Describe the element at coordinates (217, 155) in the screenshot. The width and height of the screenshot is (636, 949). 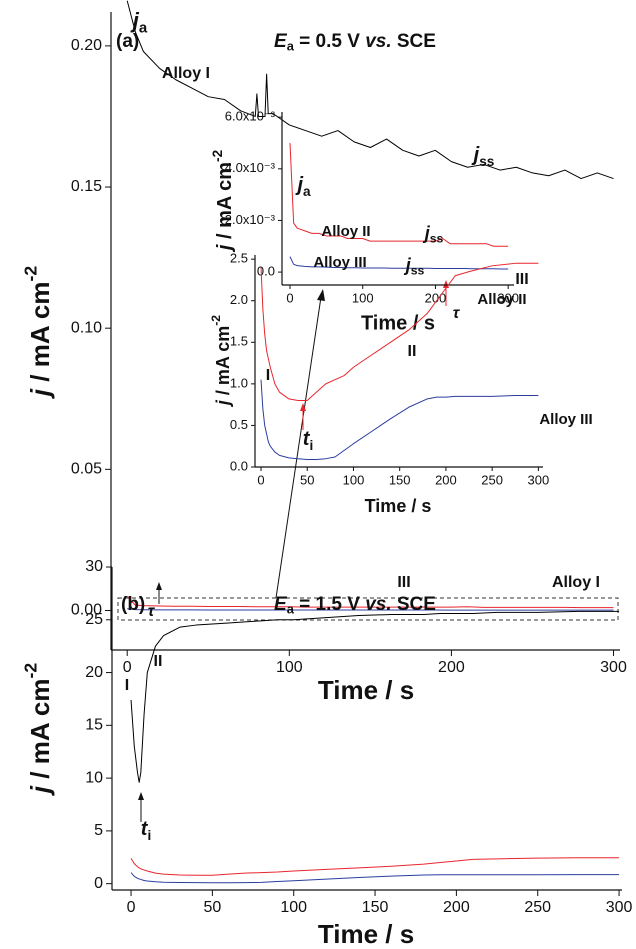
I see `text-part: -2` at that location.